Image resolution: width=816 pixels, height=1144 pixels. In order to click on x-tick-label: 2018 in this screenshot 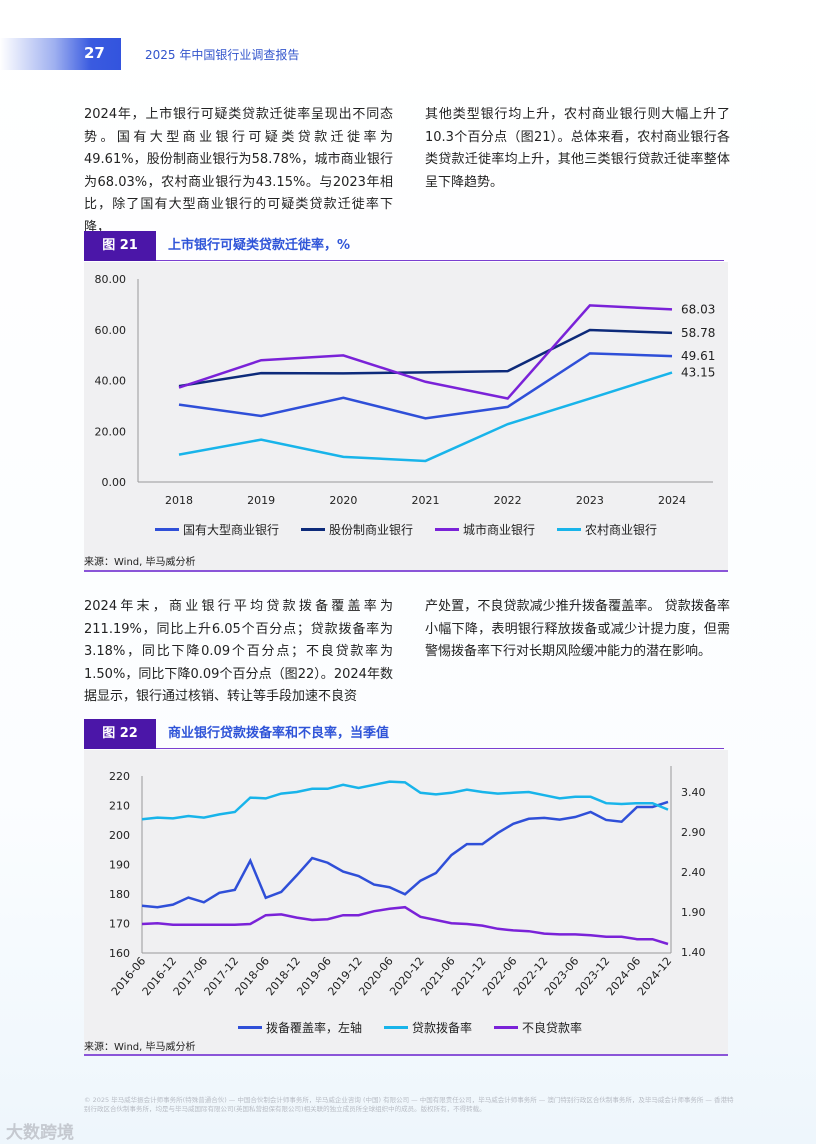, I will do `click(179, 500)`.